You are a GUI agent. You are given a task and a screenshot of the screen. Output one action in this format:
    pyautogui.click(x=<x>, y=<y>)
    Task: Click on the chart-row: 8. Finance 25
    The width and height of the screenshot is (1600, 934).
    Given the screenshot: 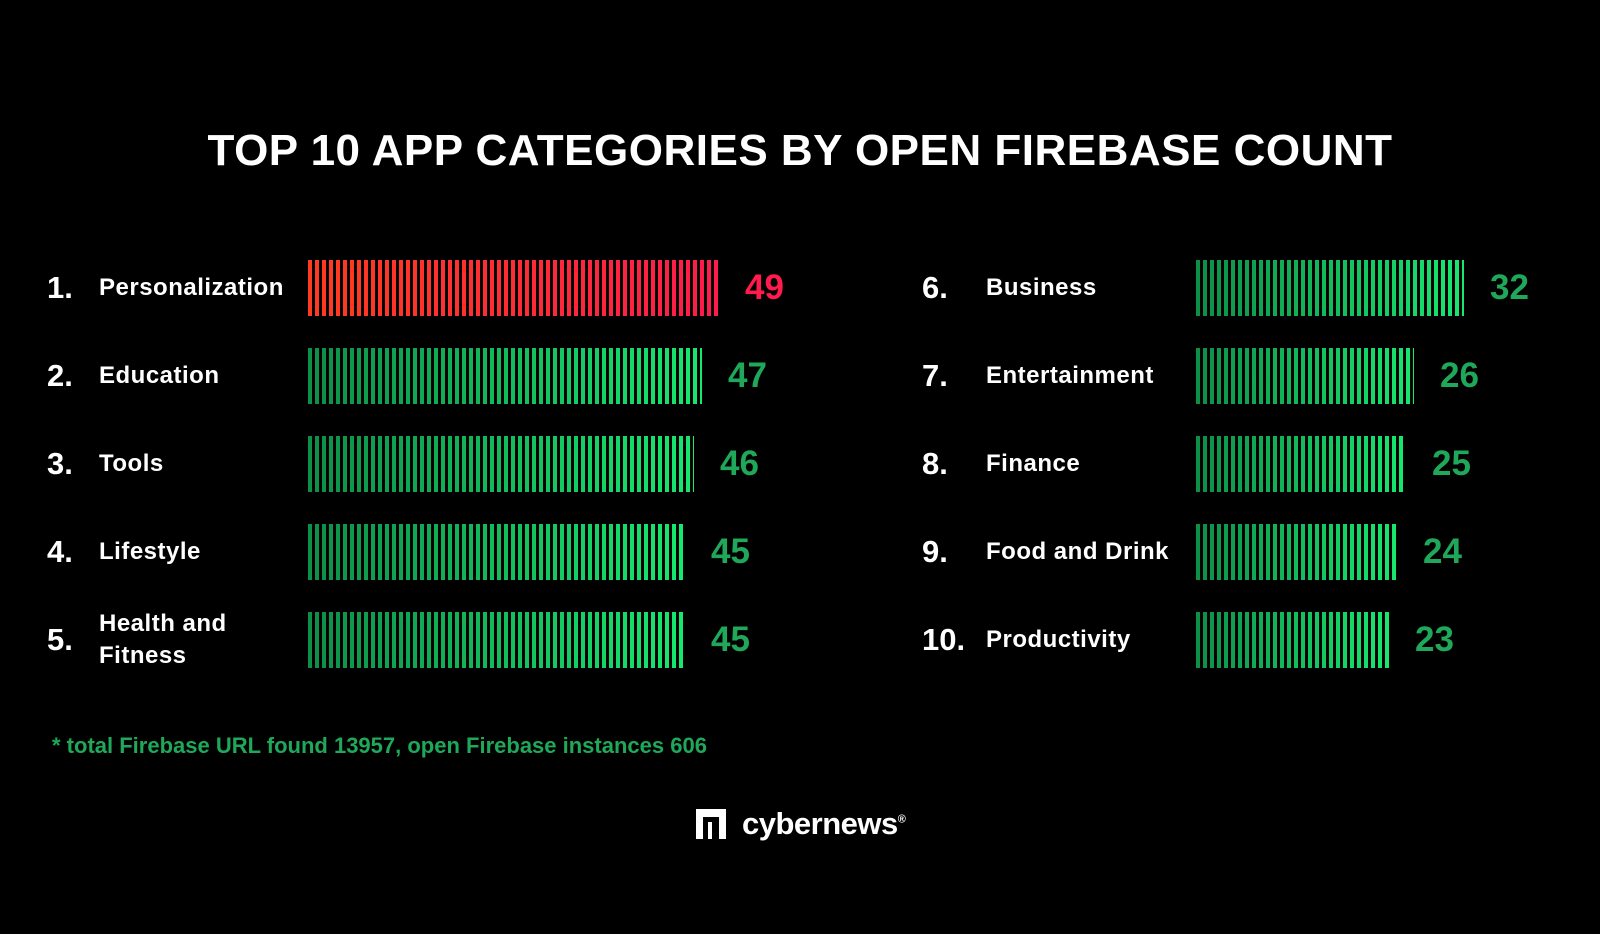 What is the action you would take?
    pyautogui.click(x=1242, y=464)
    